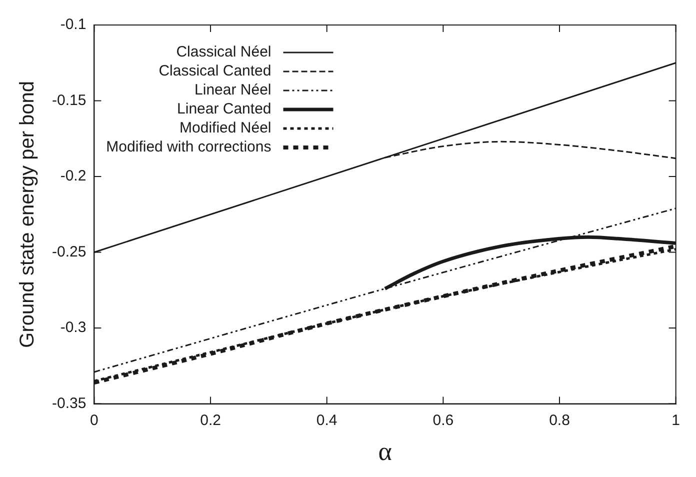 This screenshot has height=477, width=696. Describe the element at coordinates (443, 420) in the screenshot. I see `x-tick-label: 0.6` at that location.